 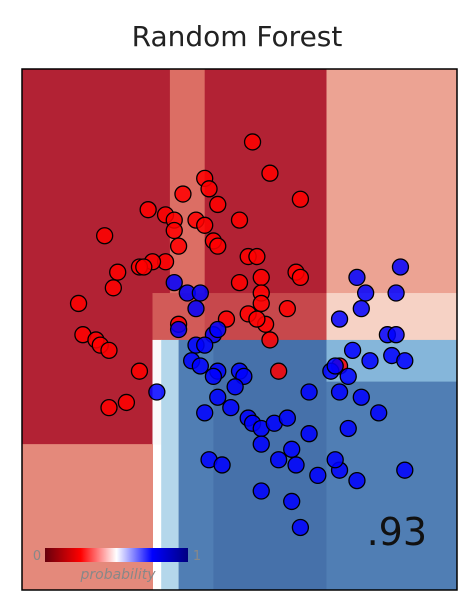 I want to click on chart-title: Random Forest, so click(x=237, y=36).